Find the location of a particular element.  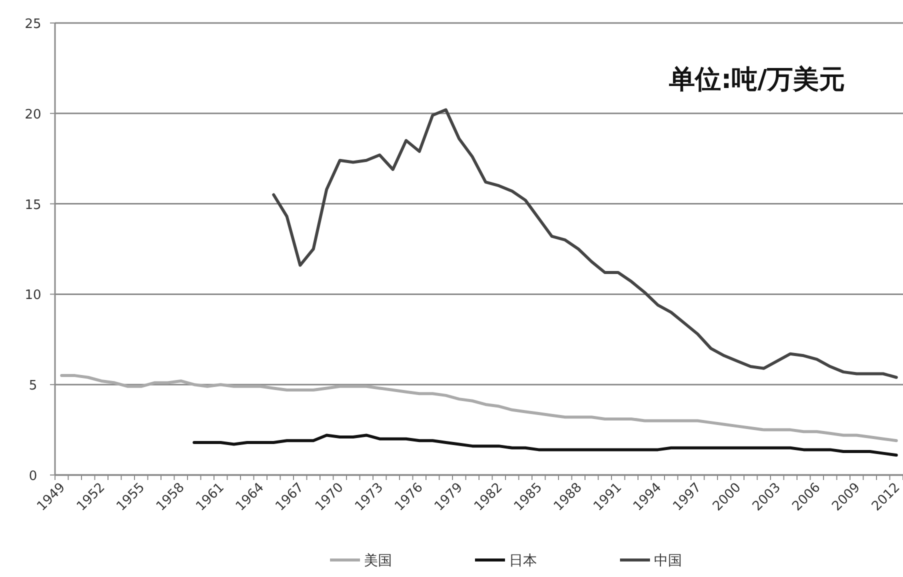

y-tick-label: 20 is located at coordinates (33, 114).